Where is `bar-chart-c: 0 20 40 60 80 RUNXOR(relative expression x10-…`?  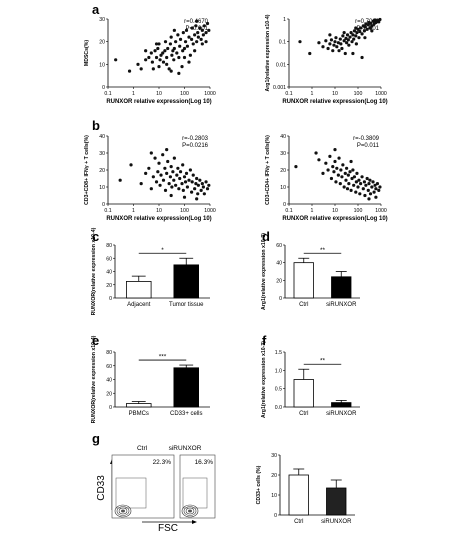
bar-chart-c: 0 20 40 60 80 RUNXOR(relative expression x10-… is located at coordinates (150, 271).